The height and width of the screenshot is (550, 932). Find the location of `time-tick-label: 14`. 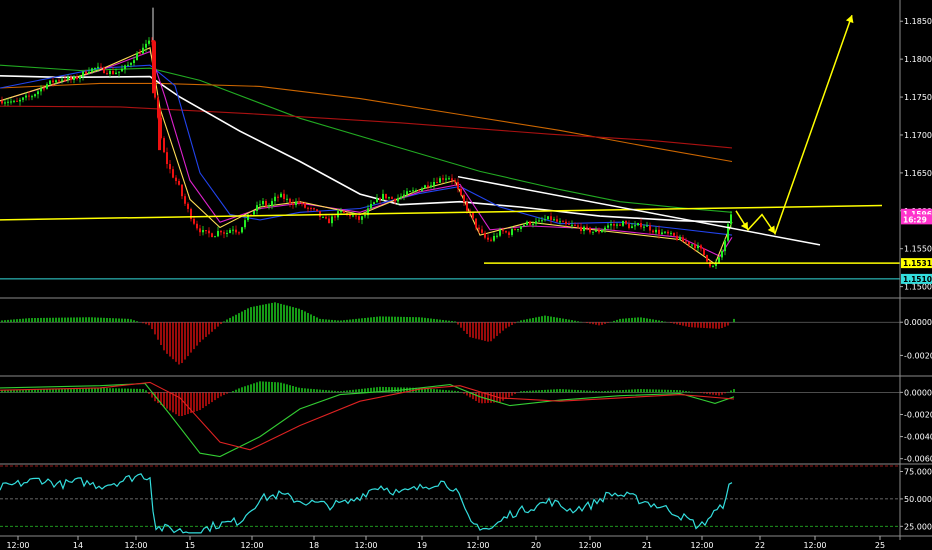

time-tick-label: 14 is located at coordinates (78, 545).